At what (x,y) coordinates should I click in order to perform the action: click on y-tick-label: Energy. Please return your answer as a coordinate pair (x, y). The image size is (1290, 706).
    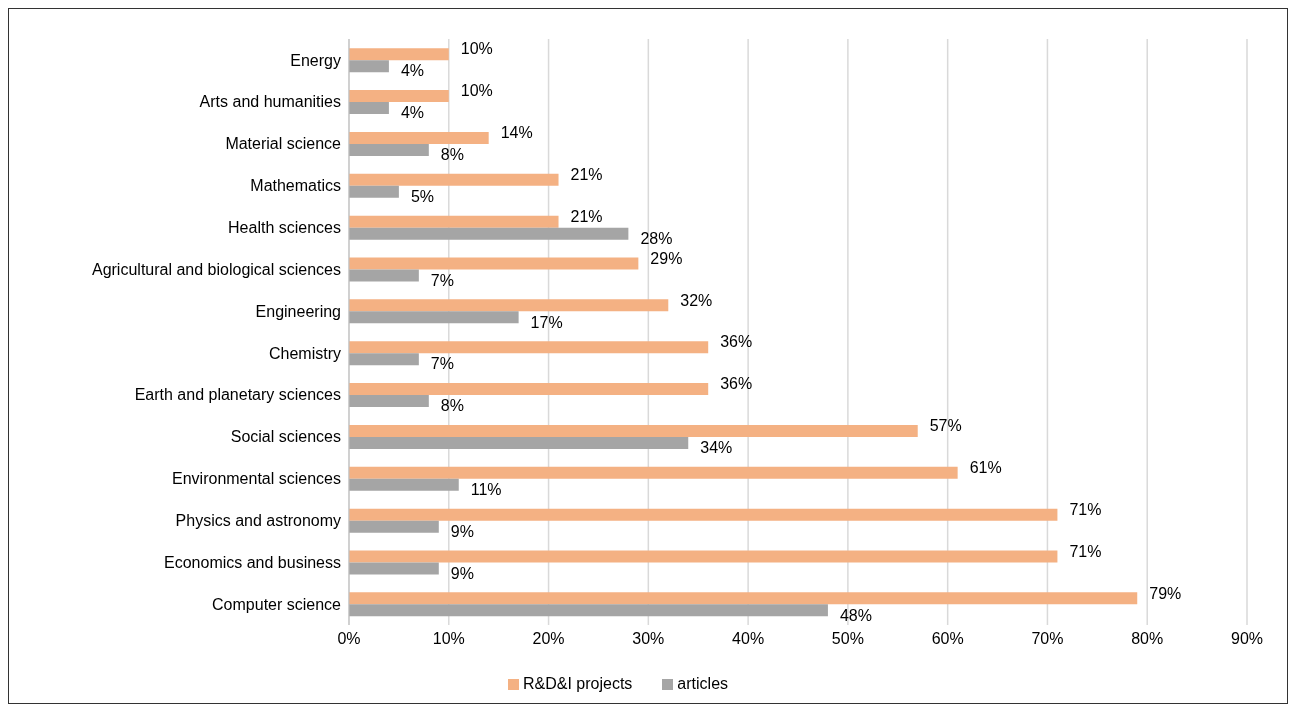
    Looking at the image, I should click on (315, 60).